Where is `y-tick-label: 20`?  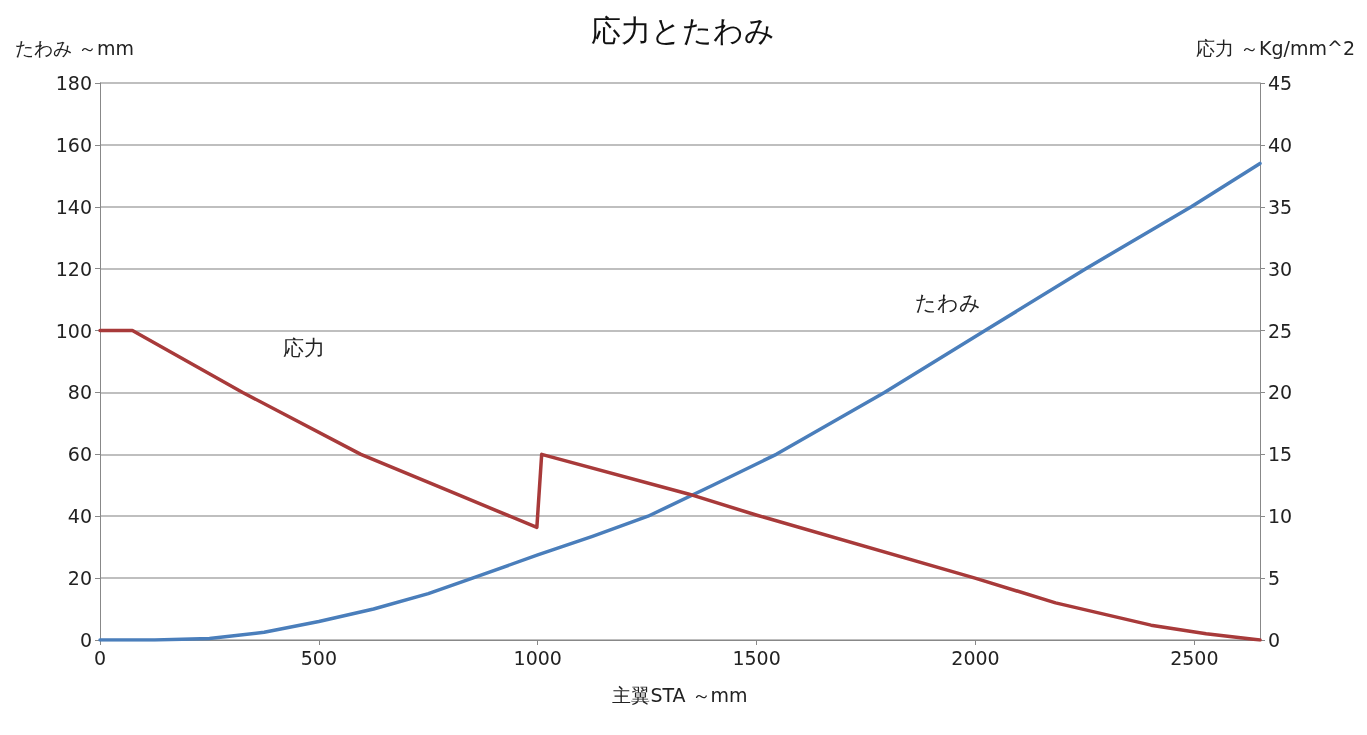 y-tick-label: 20 is located at coordinates (79, 578).